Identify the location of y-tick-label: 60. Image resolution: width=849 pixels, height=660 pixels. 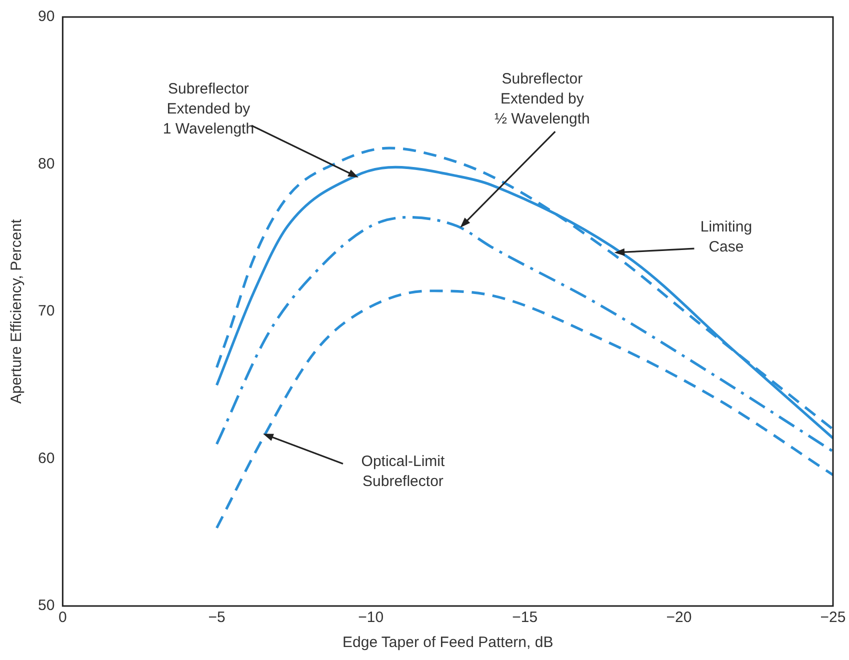
(46, 458).